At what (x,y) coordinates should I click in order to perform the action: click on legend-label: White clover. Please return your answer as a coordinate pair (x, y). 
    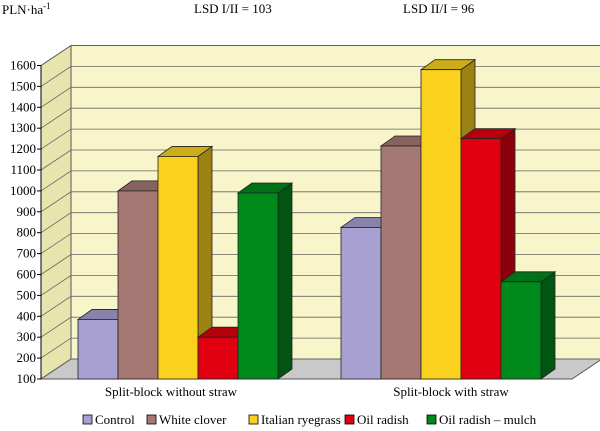
    Looking at the image, I should click on (193, 419).